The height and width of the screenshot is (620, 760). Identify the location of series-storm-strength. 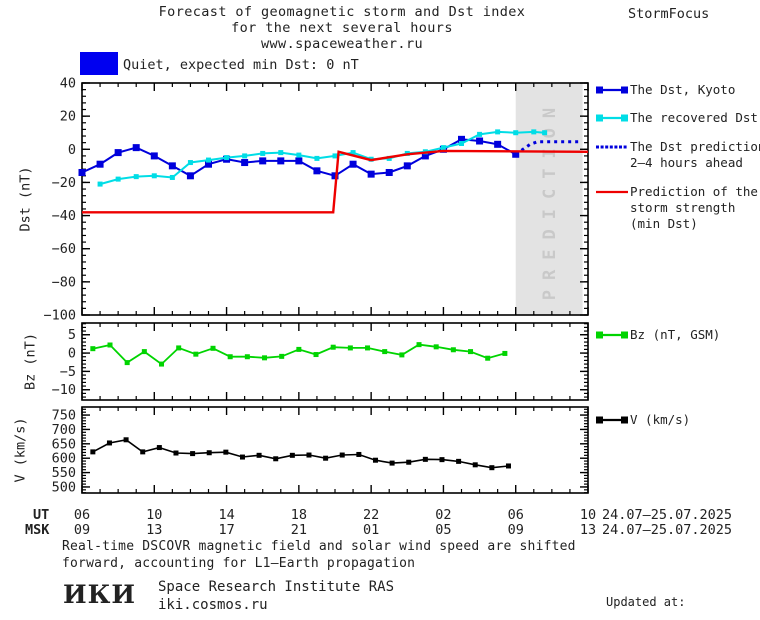
(335, 181).